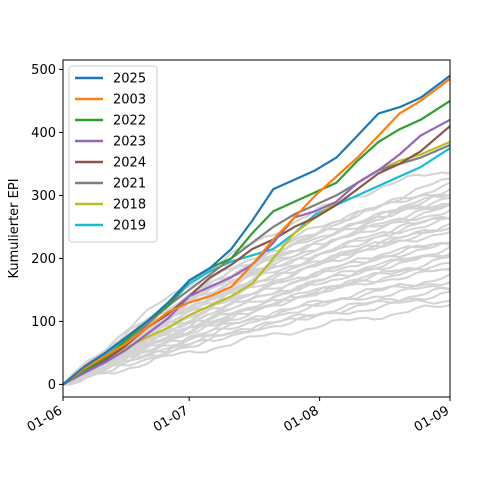 This screenshot has width=500, height=500. Describe the element at coordinates (301, 419) in the screenshot. I see `x-tick-label: 01-08` at that location.